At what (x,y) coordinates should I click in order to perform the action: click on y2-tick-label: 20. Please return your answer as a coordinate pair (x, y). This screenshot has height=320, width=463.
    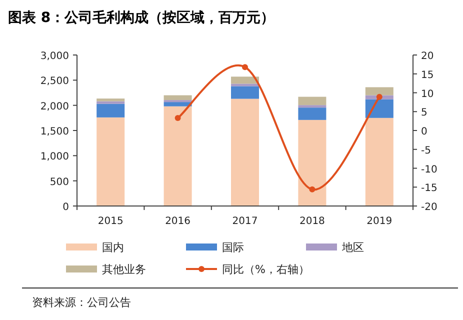
    Looking at the image, I should click on (427, 56).